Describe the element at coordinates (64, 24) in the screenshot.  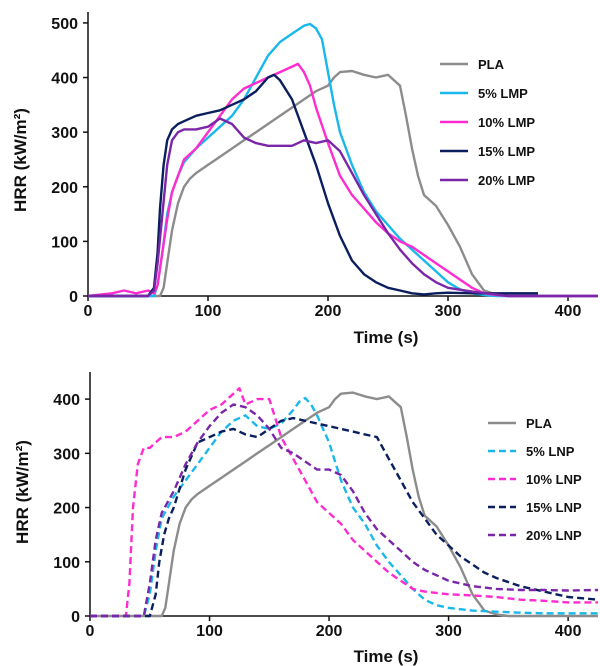
I see `y-tick-label: 500` at that location.